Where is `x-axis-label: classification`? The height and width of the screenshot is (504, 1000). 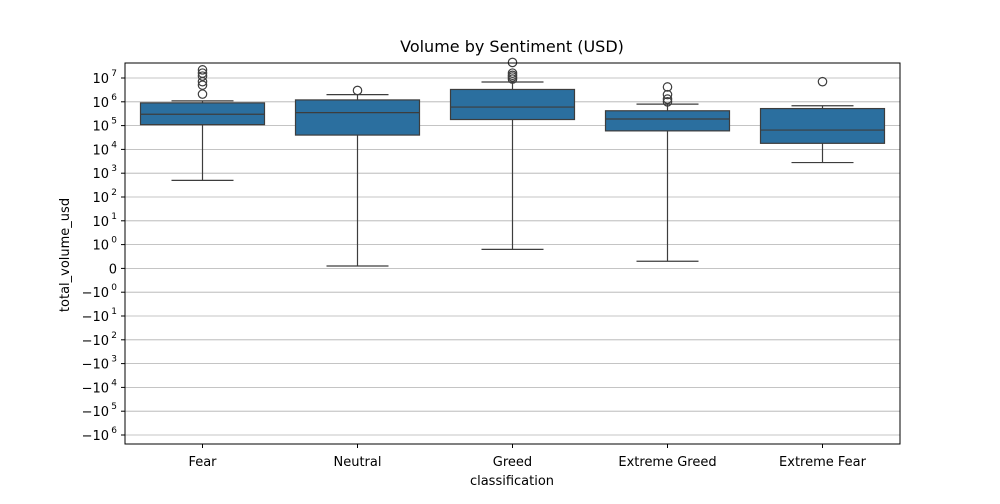 x-axis-label: classification is located at coordinates (512, 481).